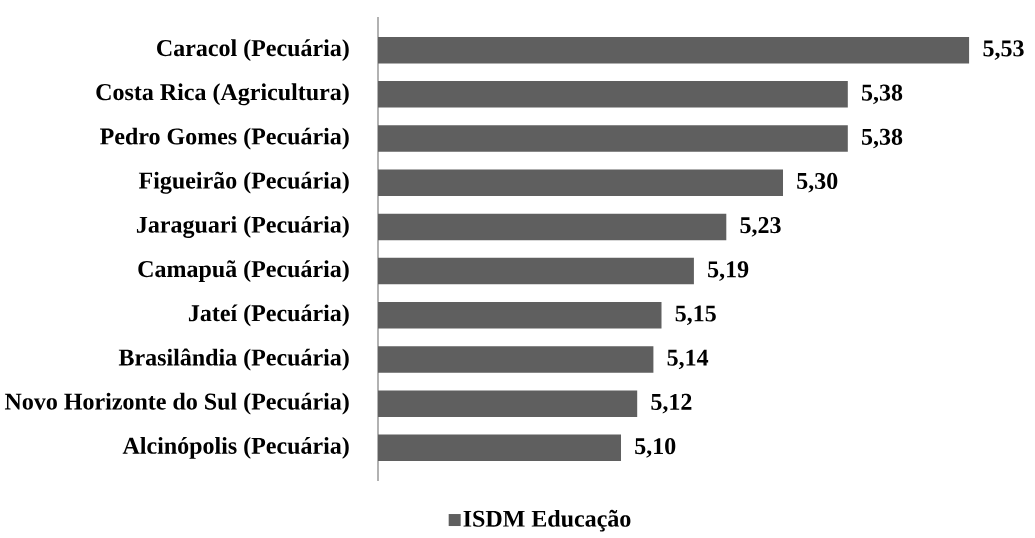 This screenshot has width=1035, height=538. Describe the element at coordinates (655, 448) in the screenshot. I see `data-label: 5,10` at that location.